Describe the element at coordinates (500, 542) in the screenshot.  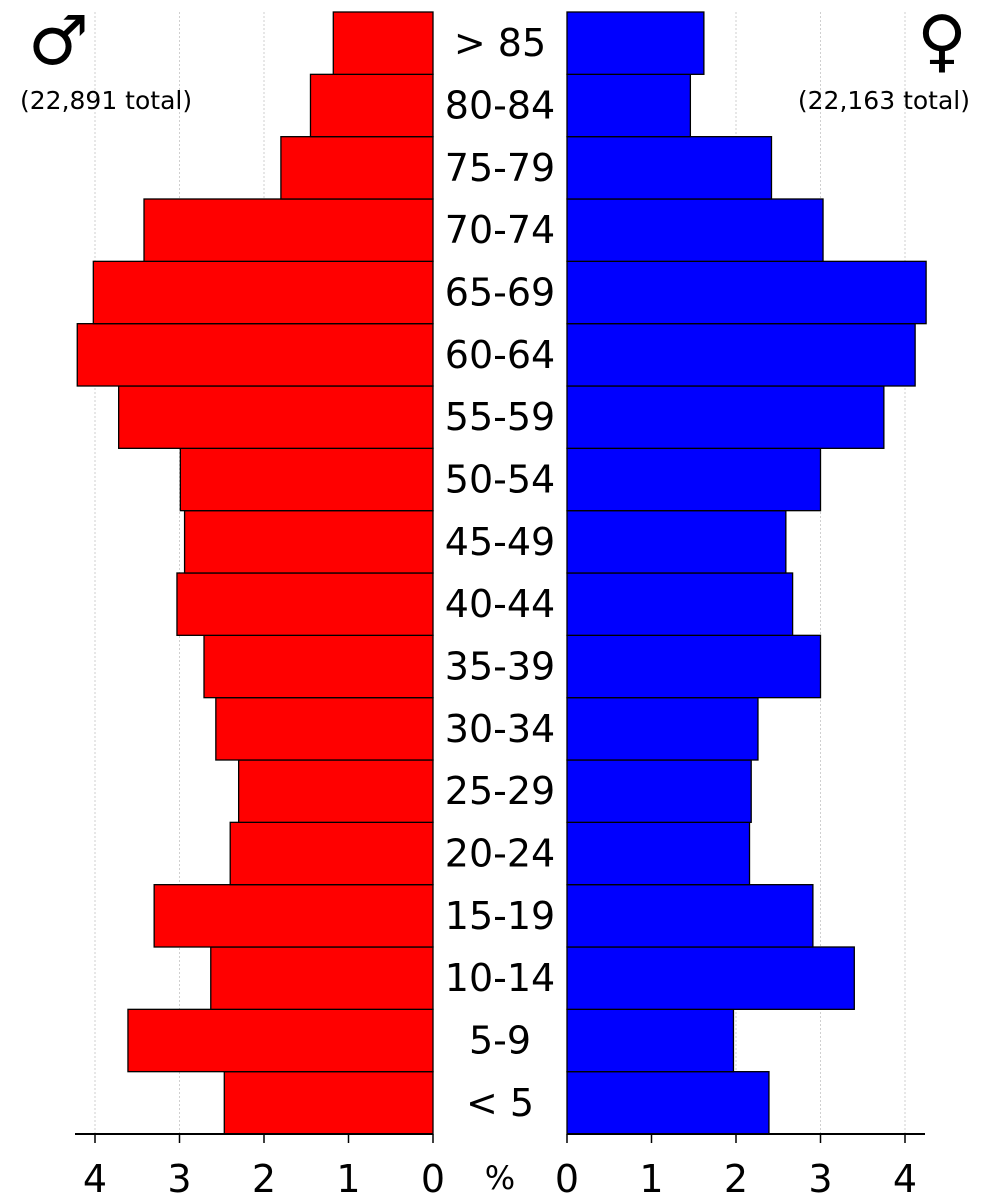
I see `age-group-label: 45-49` at that location.